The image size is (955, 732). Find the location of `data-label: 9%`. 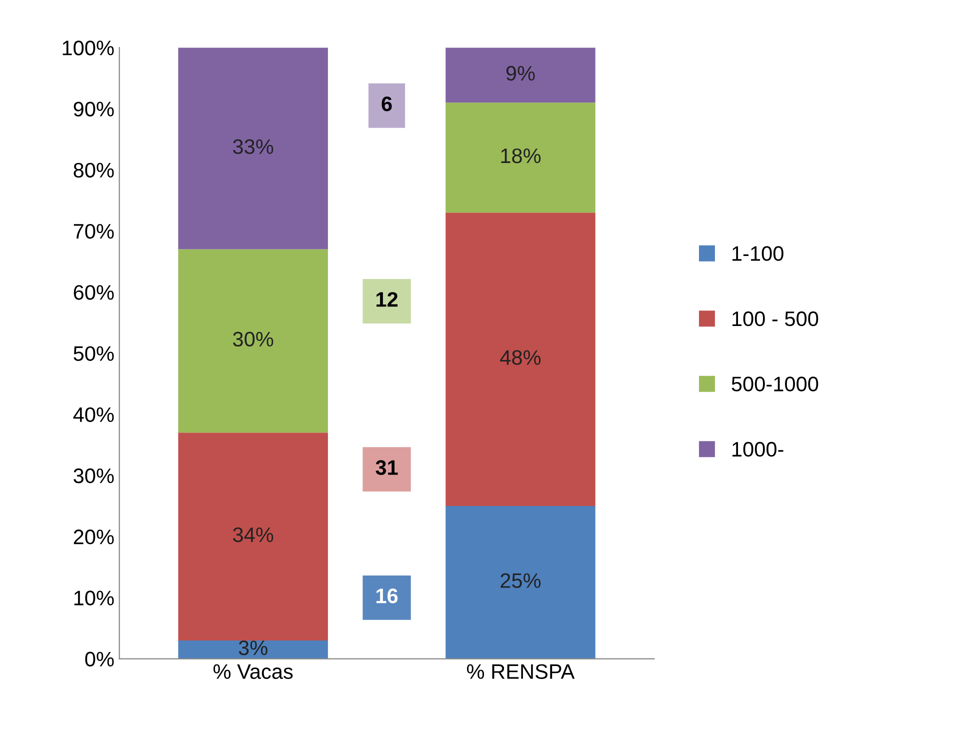

data-label: 9% is located at coordinates (520, 73).